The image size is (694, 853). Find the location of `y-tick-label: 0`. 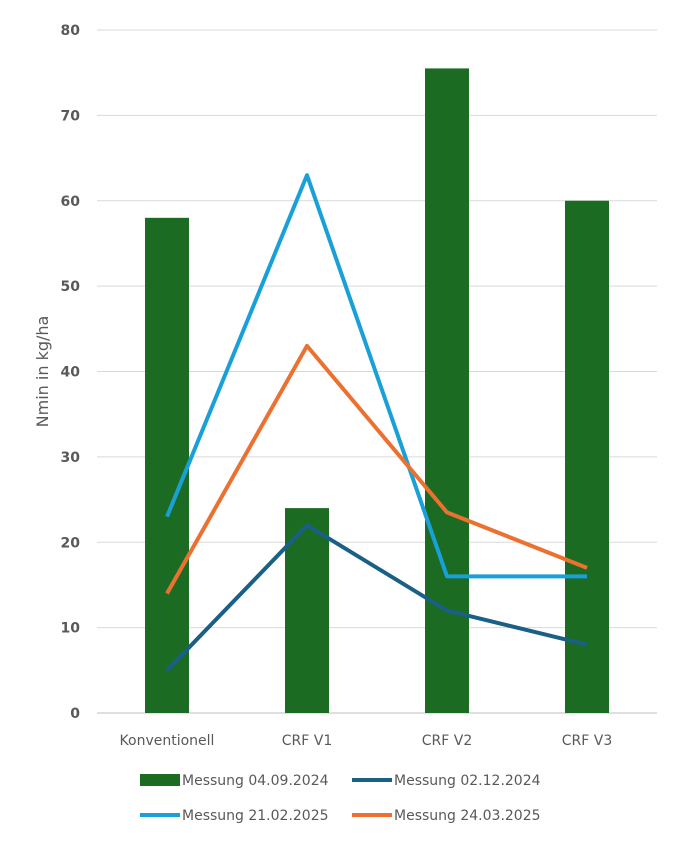

y-tick-label: 0 is located at coordinates (75, 714).